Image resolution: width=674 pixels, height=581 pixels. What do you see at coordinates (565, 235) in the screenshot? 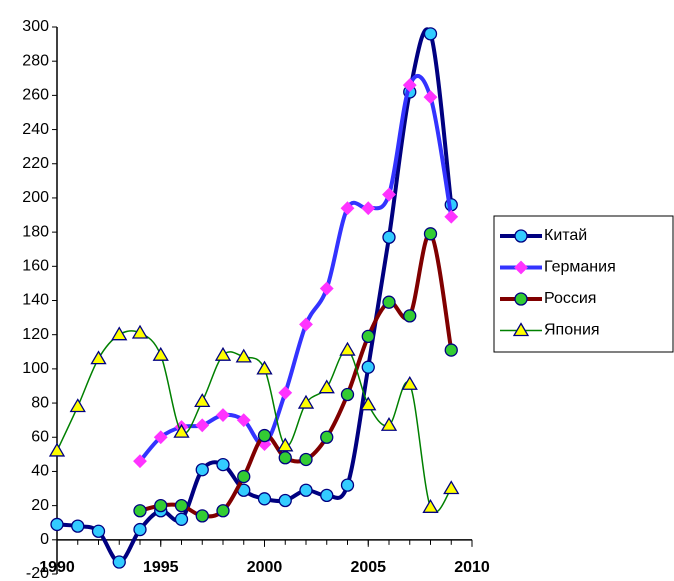
I see `legend-label: Китай` at bounding box center [565, 235].